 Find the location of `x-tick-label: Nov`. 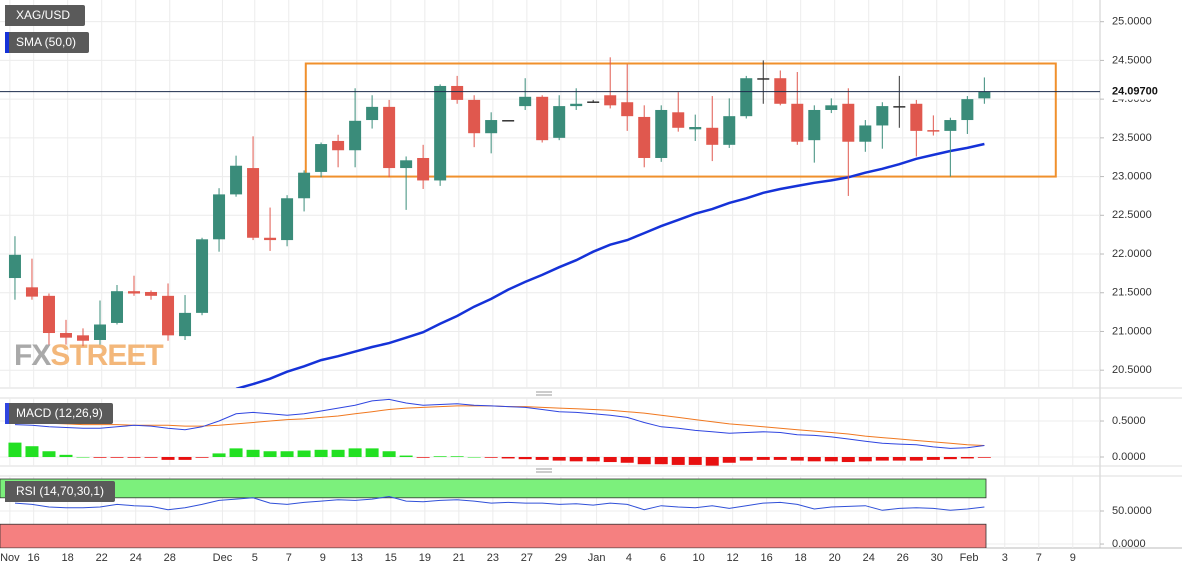

x-tick-label: Nov is located at coordinates (10, 558).